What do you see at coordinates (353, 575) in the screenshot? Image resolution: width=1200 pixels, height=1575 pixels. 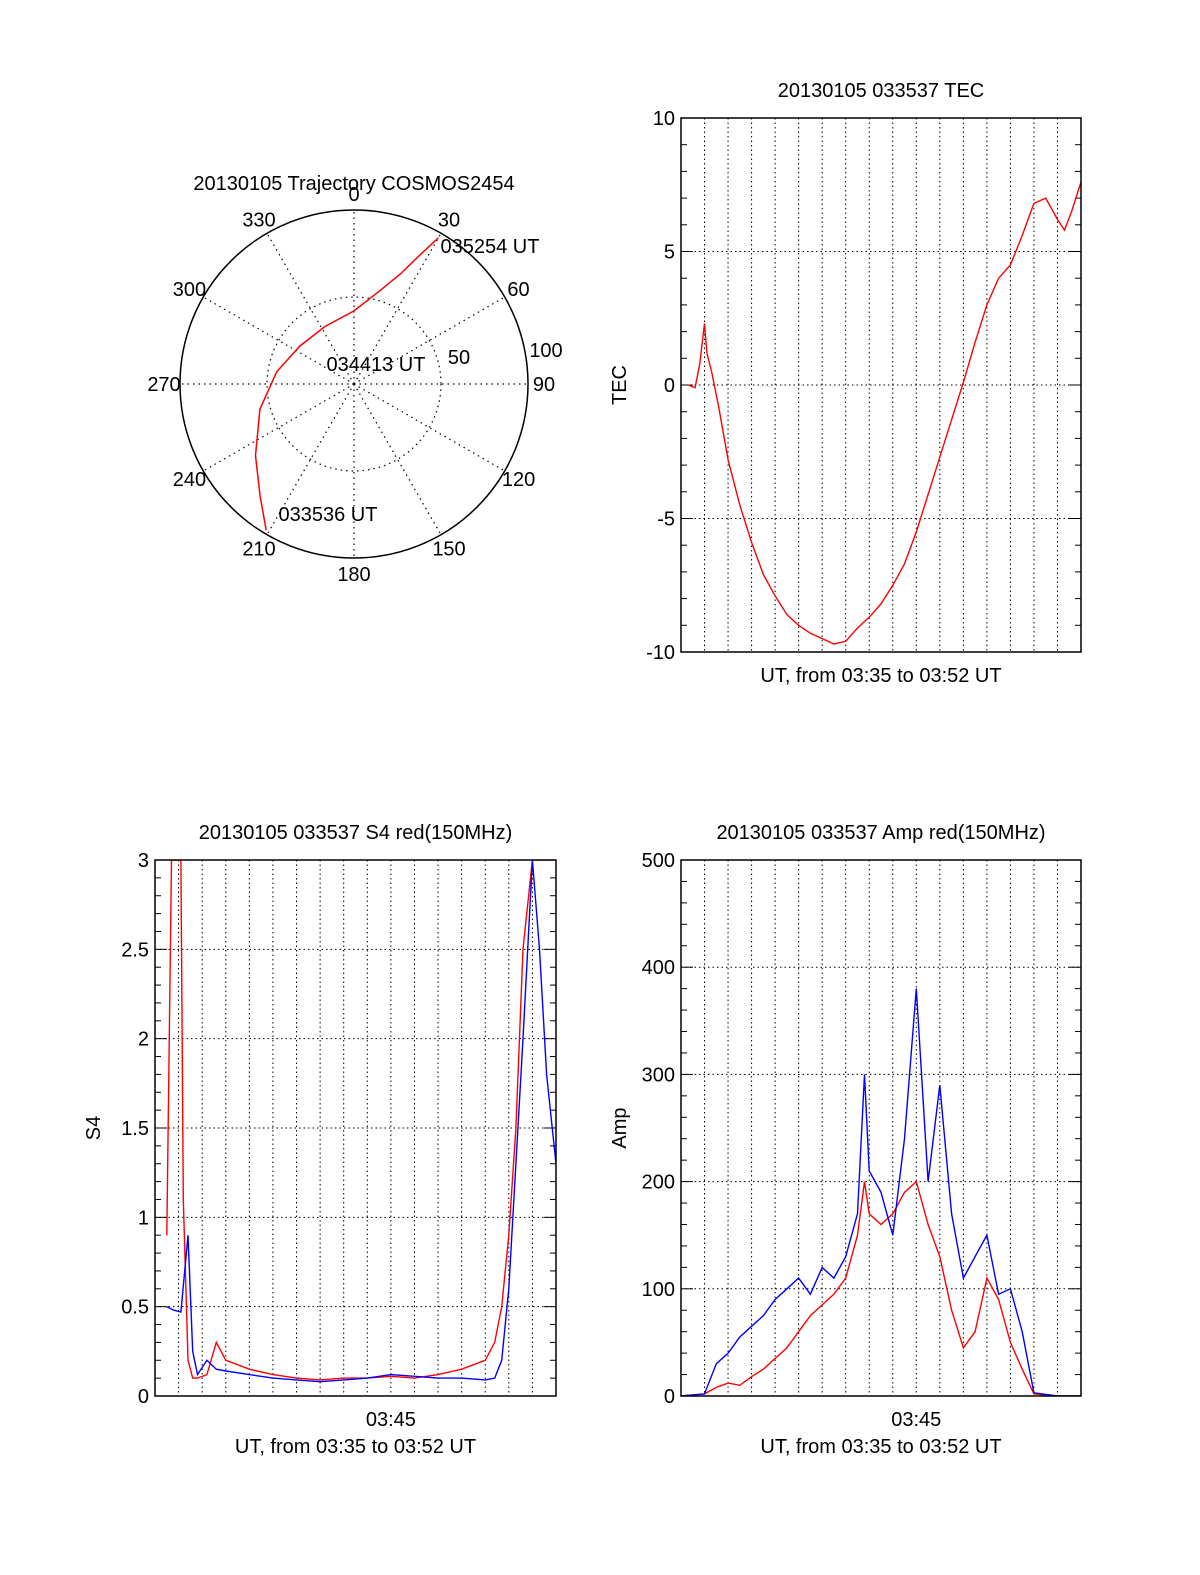 I see `angle-tick-label: 180` at bounding box center [353, 575].